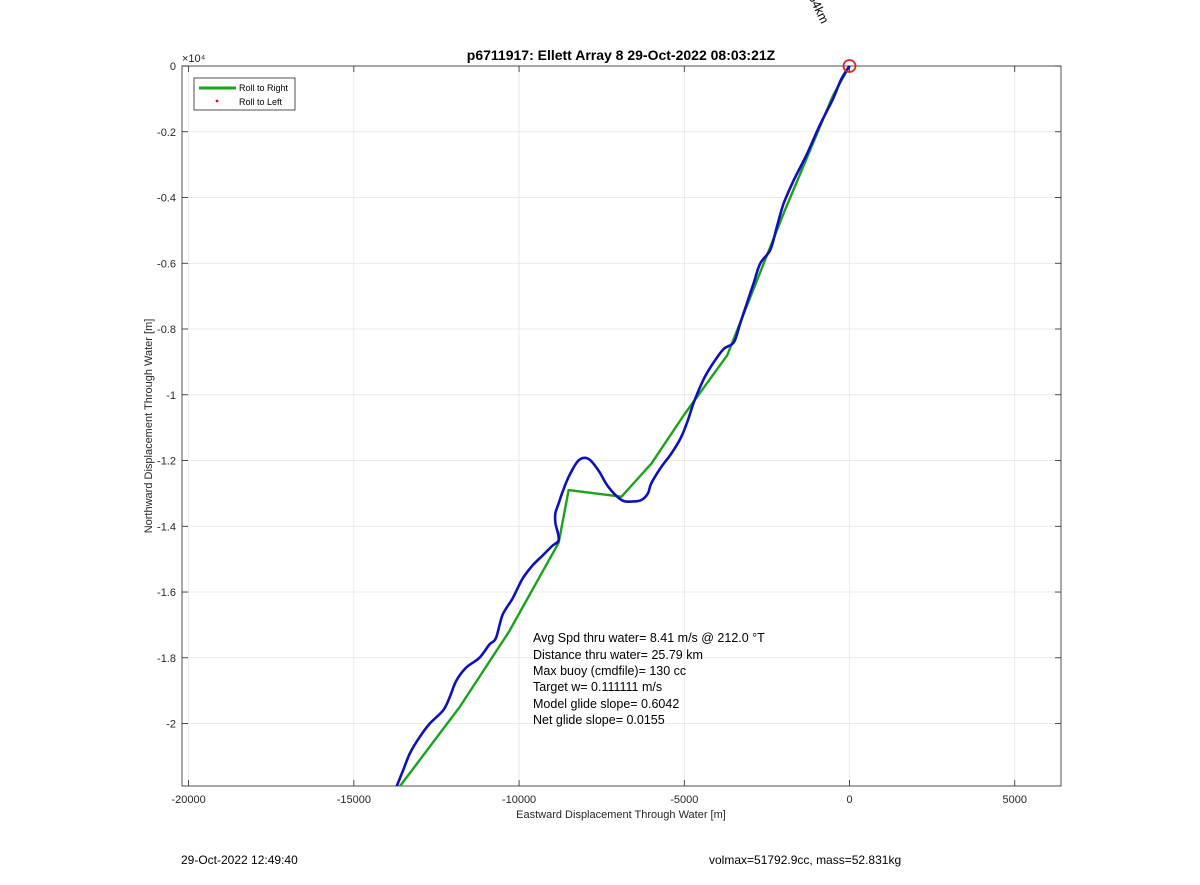 The height and width of the screenshot is (885, 1200). I want to click on y-tick-label: -0.2, so click(166, 133).